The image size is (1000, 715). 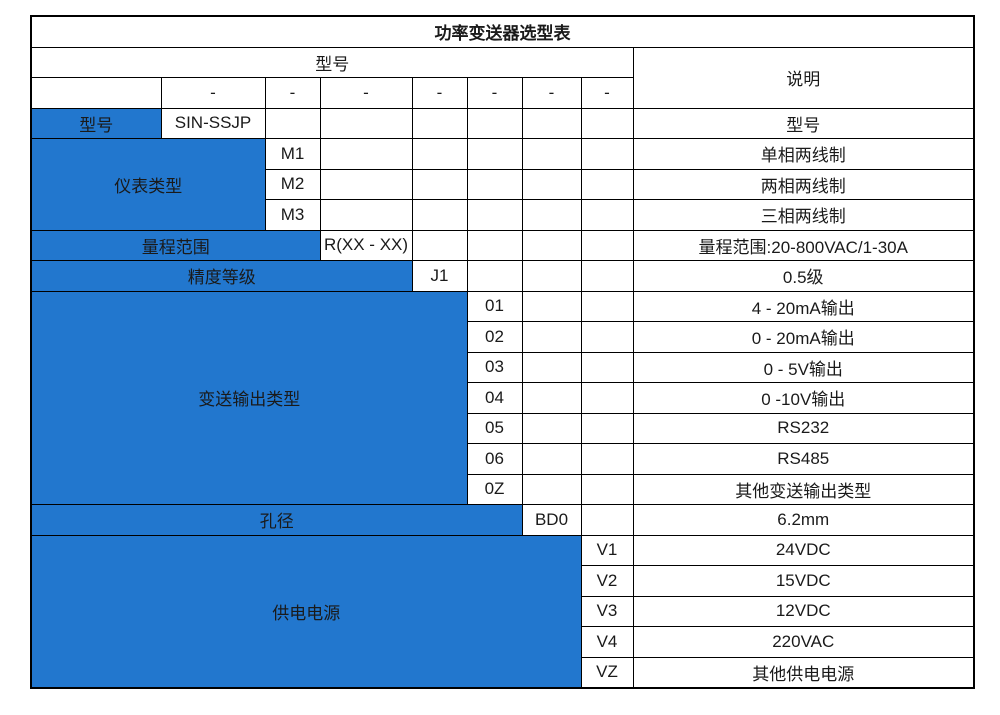 What do you see at coordinates (803, 367) in the screenshot?
I see `output-type-desc: 0 - 5V输出` at bounding box center [803, 367].